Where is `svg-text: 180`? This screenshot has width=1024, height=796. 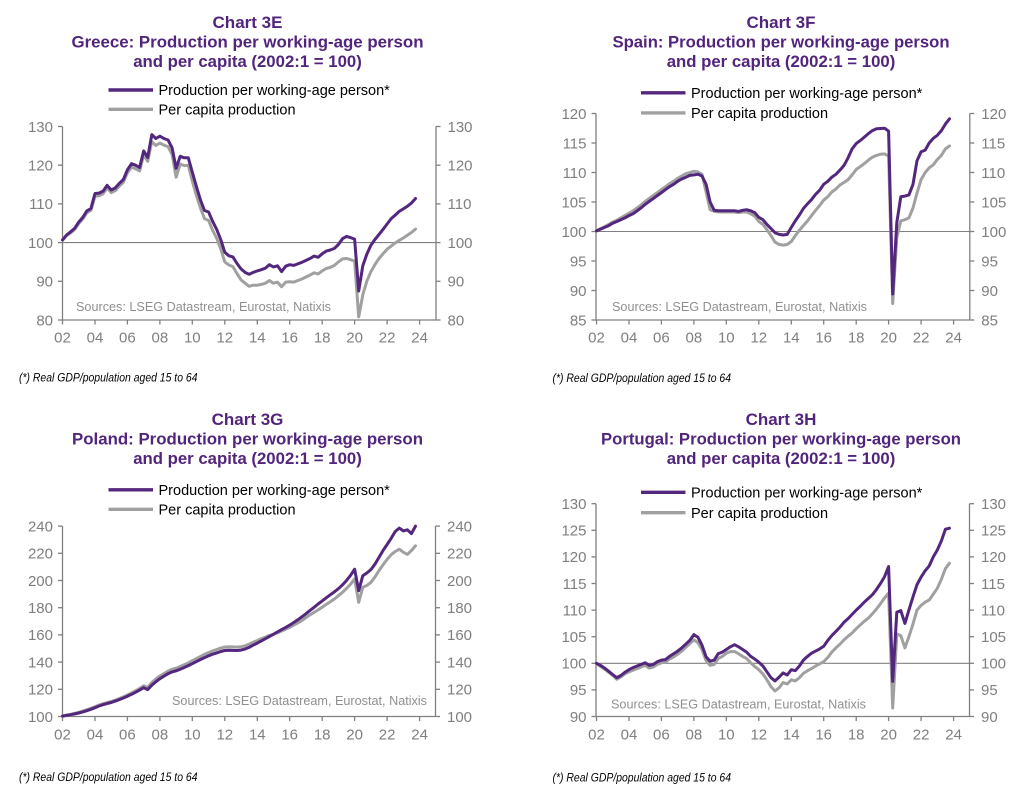 svg-text: 180 is located at coordinates (40, 608).